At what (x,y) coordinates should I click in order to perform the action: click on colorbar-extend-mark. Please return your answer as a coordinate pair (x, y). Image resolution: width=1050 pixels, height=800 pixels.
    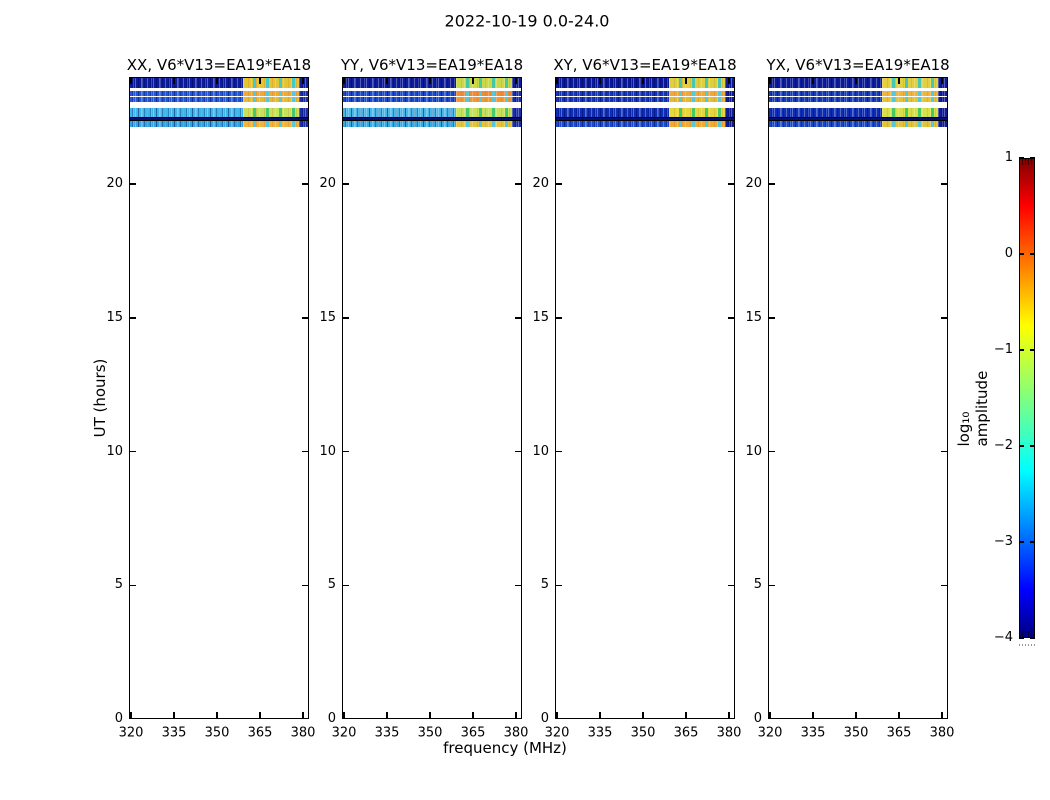
    Looking at the image, I should click on (1027, 645).